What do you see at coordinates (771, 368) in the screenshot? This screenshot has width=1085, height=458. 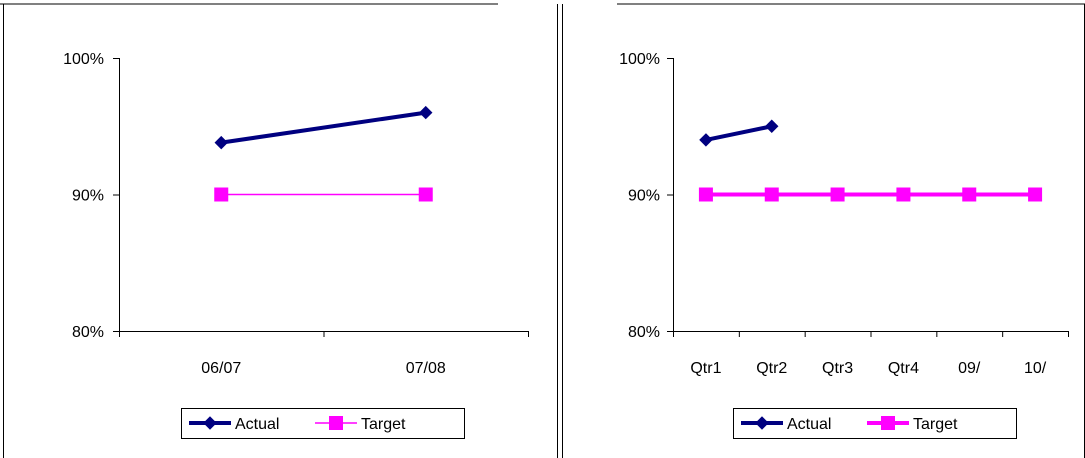 I see `x-tick-label: Qtr2` at bounding box center [771, 368].